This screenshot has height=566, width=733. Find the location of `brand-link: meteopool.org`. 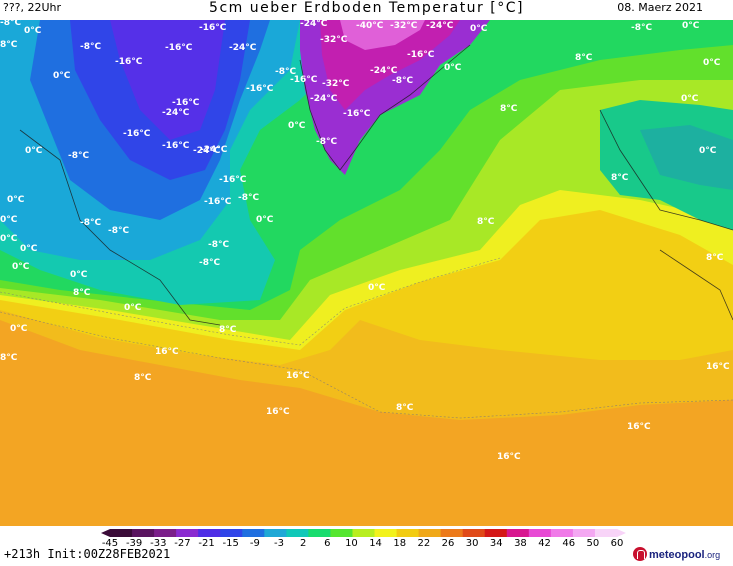

brand-link: meteopool.org is located at coordinates (676, 555).